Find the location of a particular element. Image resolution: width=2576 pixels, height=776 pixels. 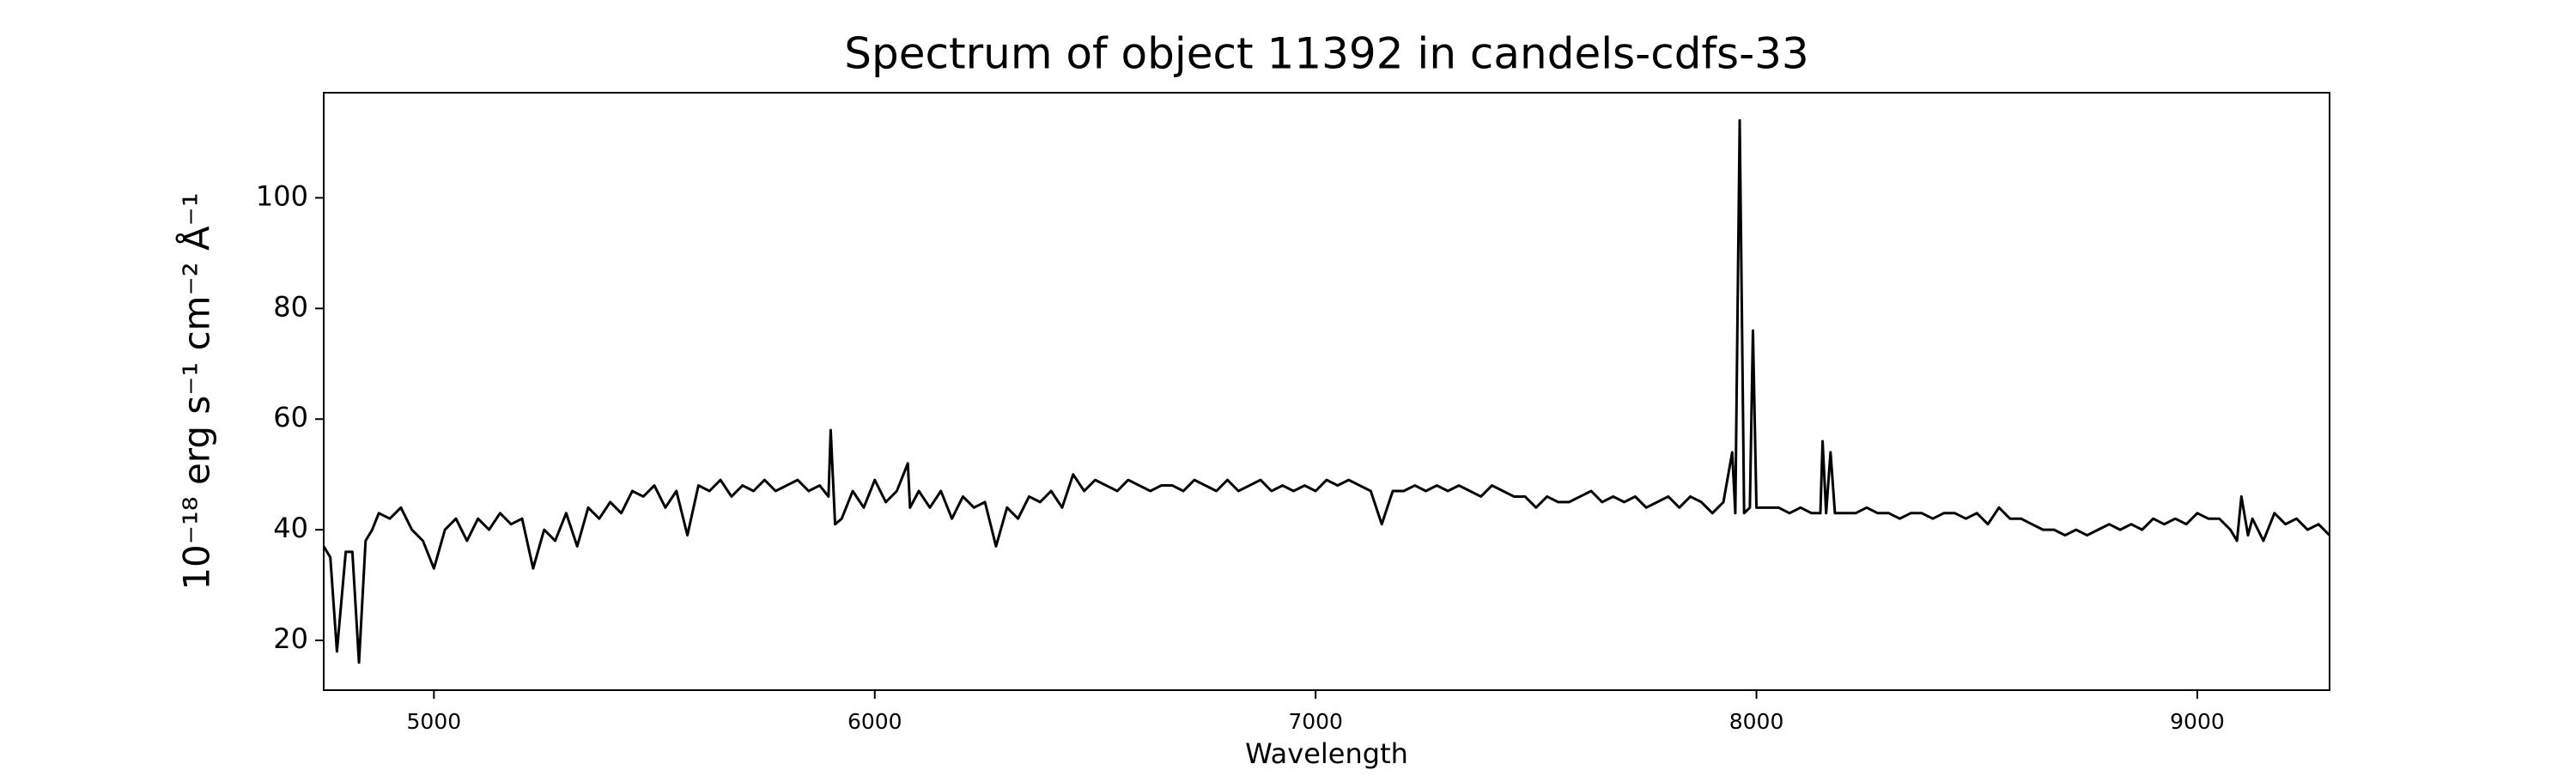

y-axis-label: 10⁻¹⁸ erg s⁻¹ cm⁻² Å⁻¹ is located at coordinates (197, 391).